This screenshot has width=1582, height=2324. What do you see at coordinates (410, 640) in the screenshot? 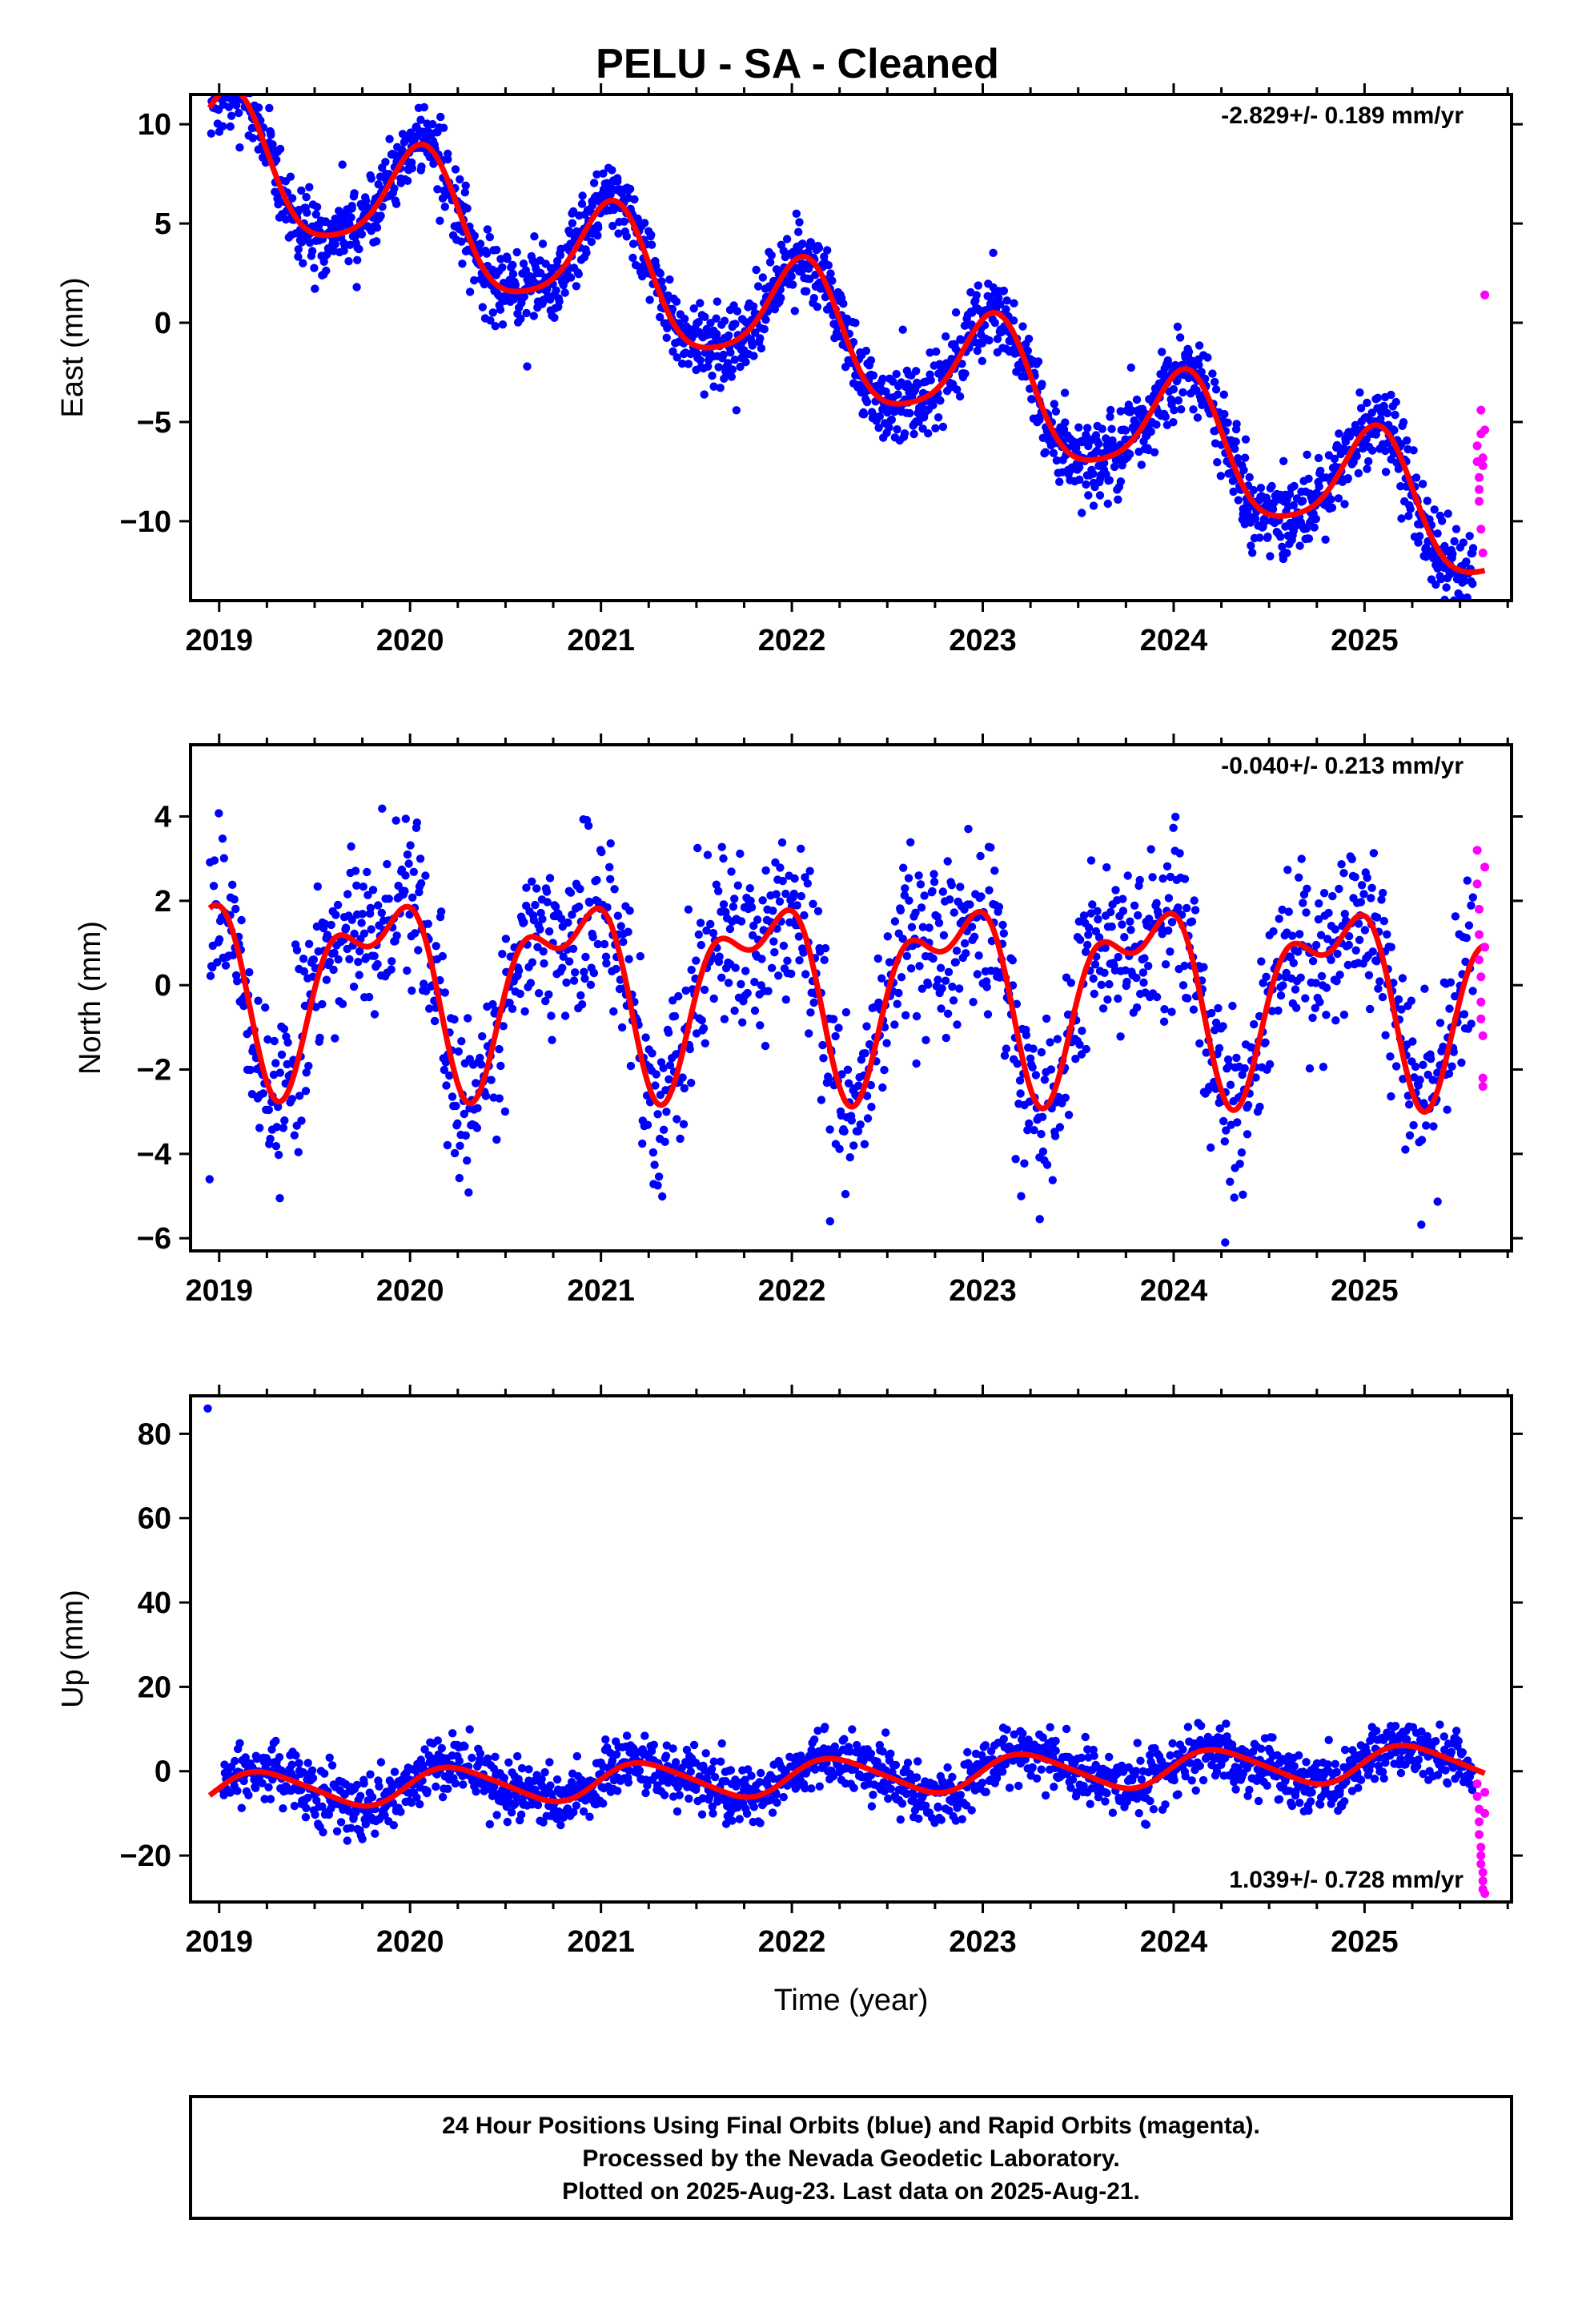
I see `x-tick-label: 2020` at bounding box center [410, 640].